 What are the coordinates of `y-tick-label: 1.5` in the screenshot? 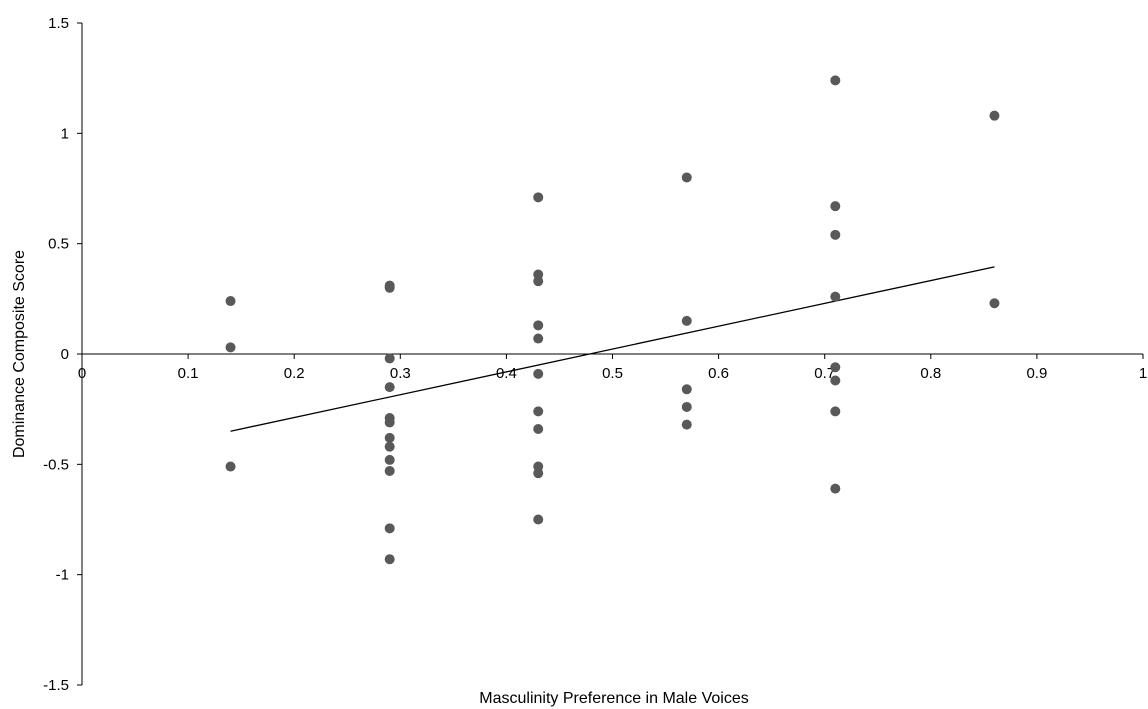 It's located at (58, 23).